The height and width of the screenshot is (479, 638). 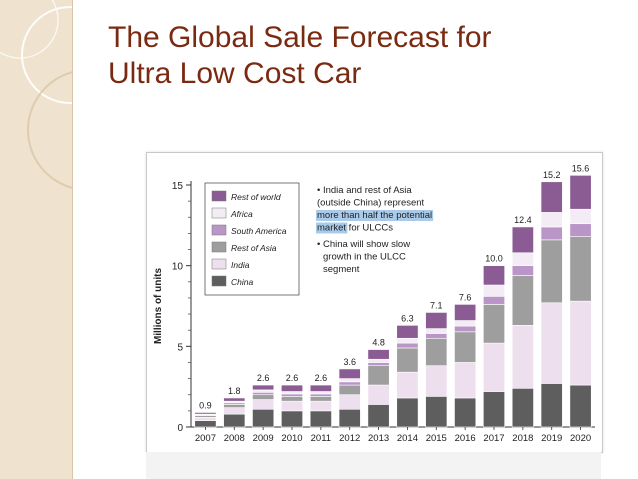 I want to click on legend-swatch-rest-of-asia, so click(x=219, y=247).